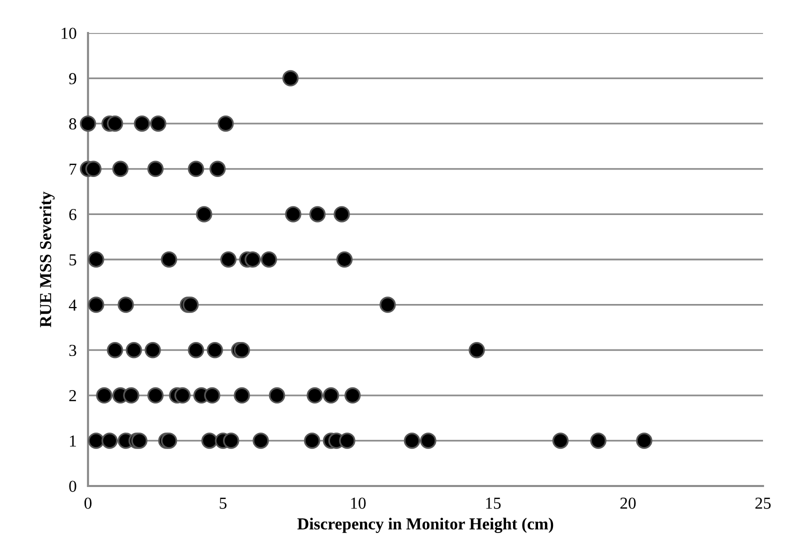 This screenshot has height=558, width=786. What do you see at coordinates (72, 350) in the screenshot?
I see `y-tick-label: 3` at bounding box center [72, 350].